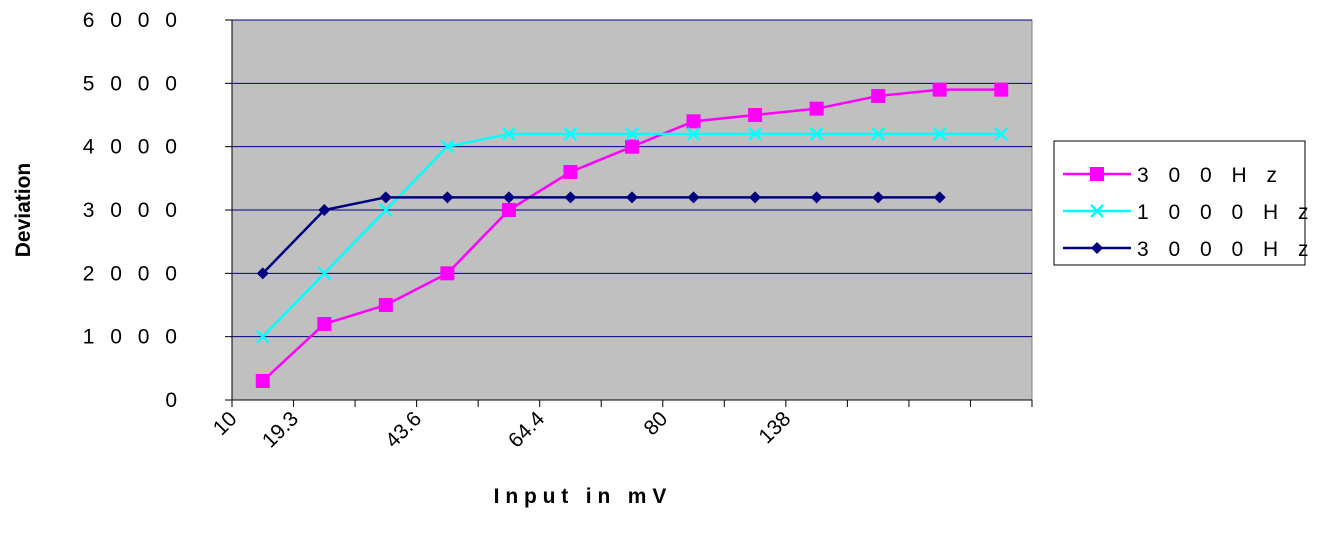  I want to click on y-tick-label: 4 0 0 0, so click(132, 147).